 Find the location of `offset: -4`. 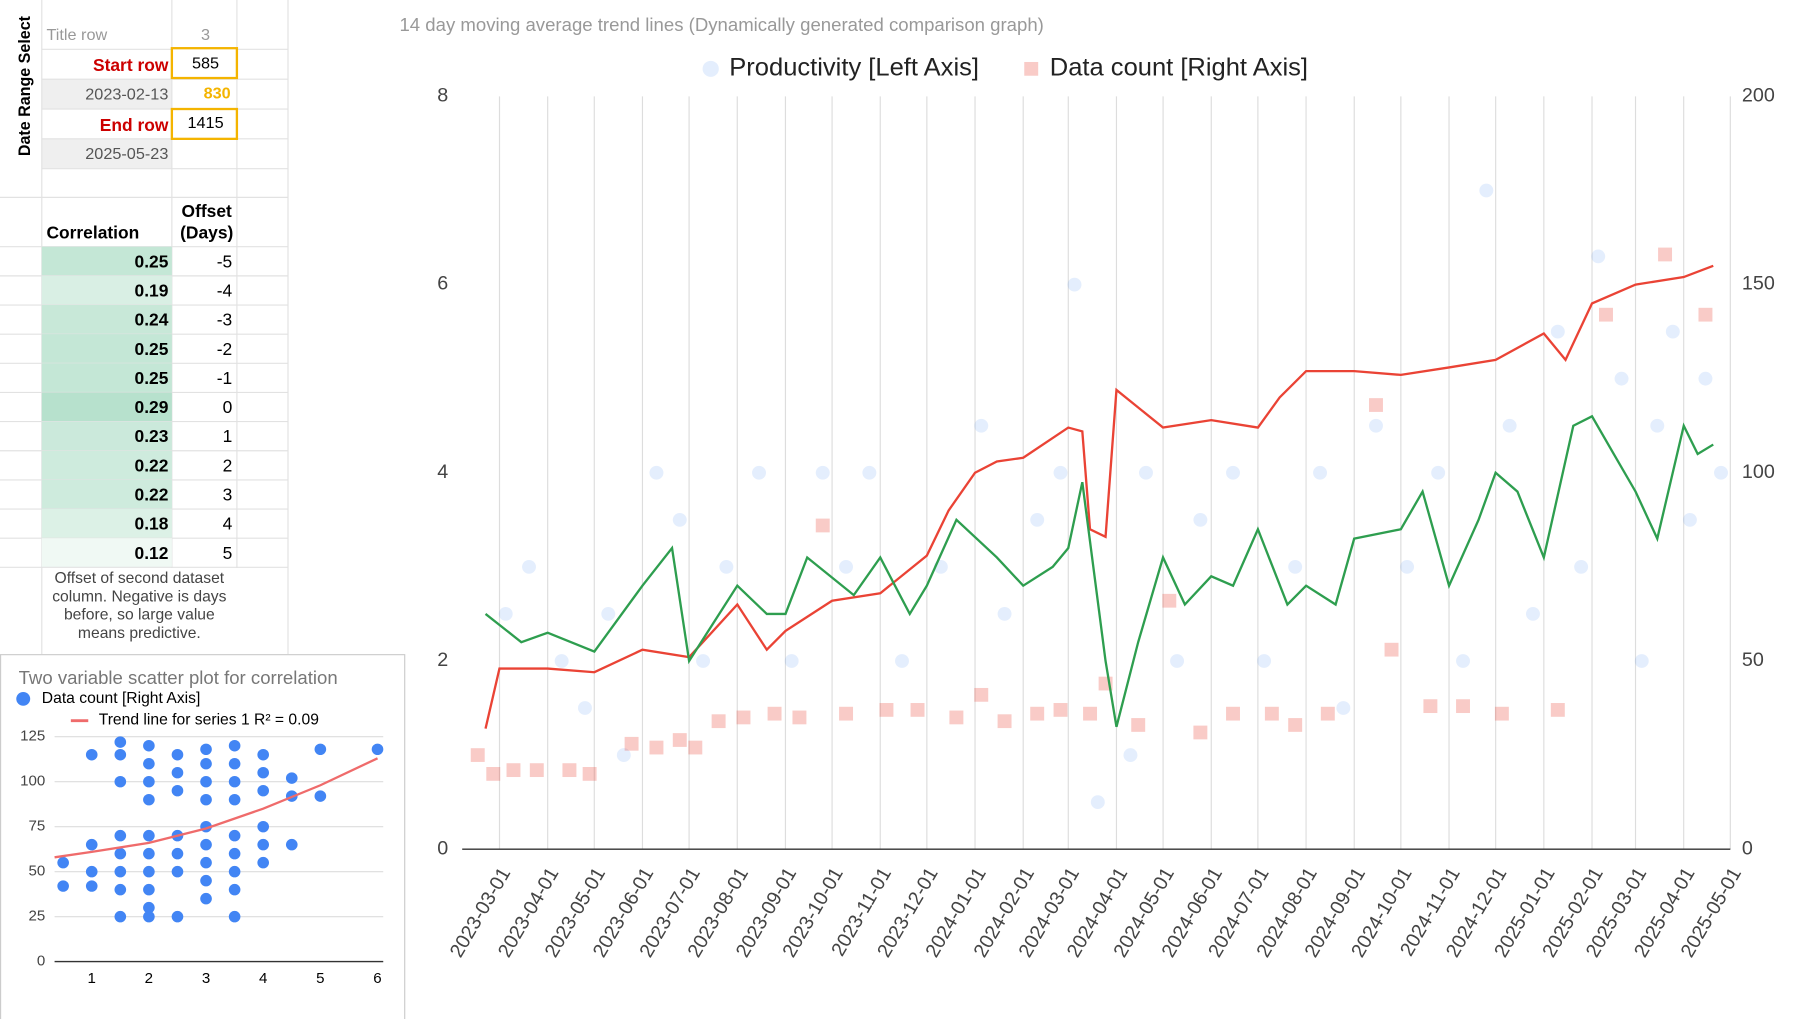

offset: -4 is located at coordinates (225, 291).